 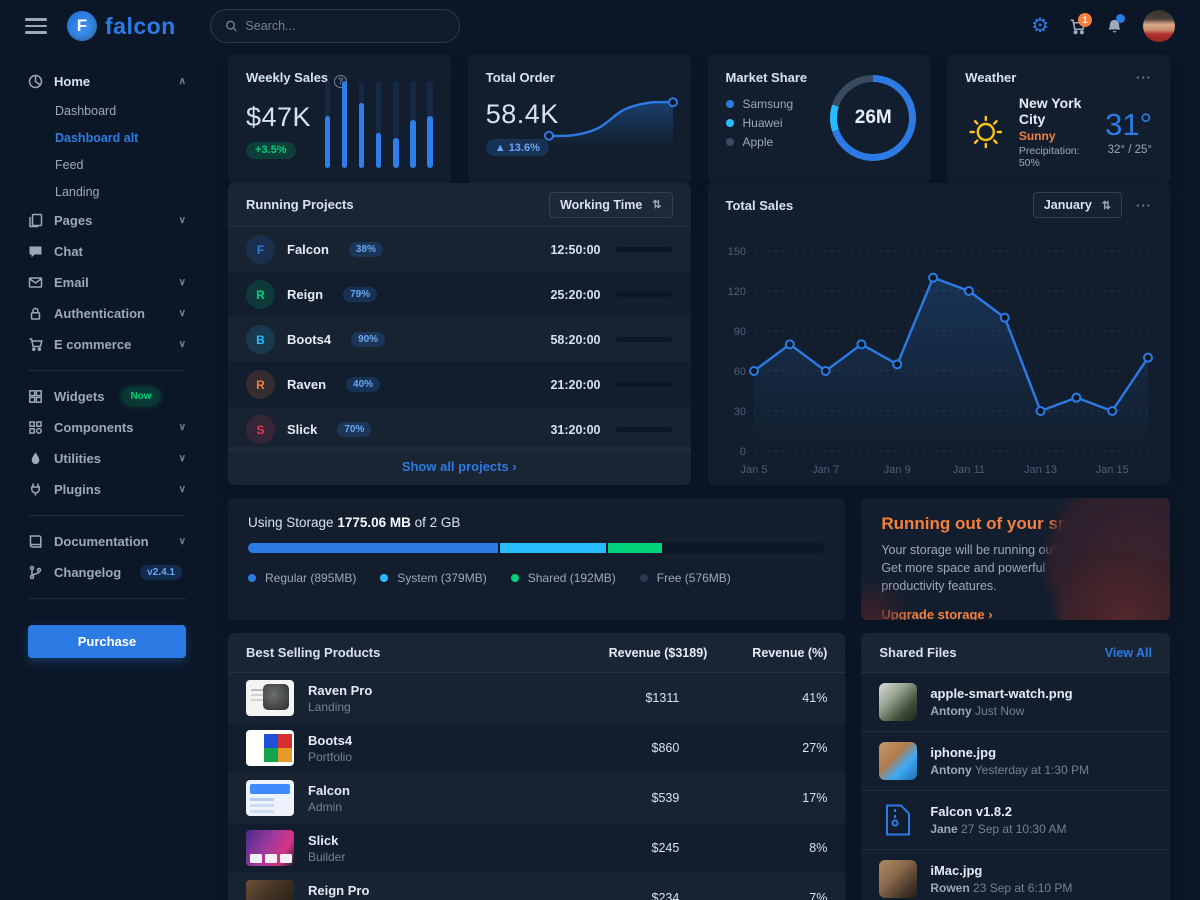 What do you see at coordinates (107, 396) in the screenshot?
I see `sidebar-item-widgets: Widgets Now` at bounding box center [107, 396].